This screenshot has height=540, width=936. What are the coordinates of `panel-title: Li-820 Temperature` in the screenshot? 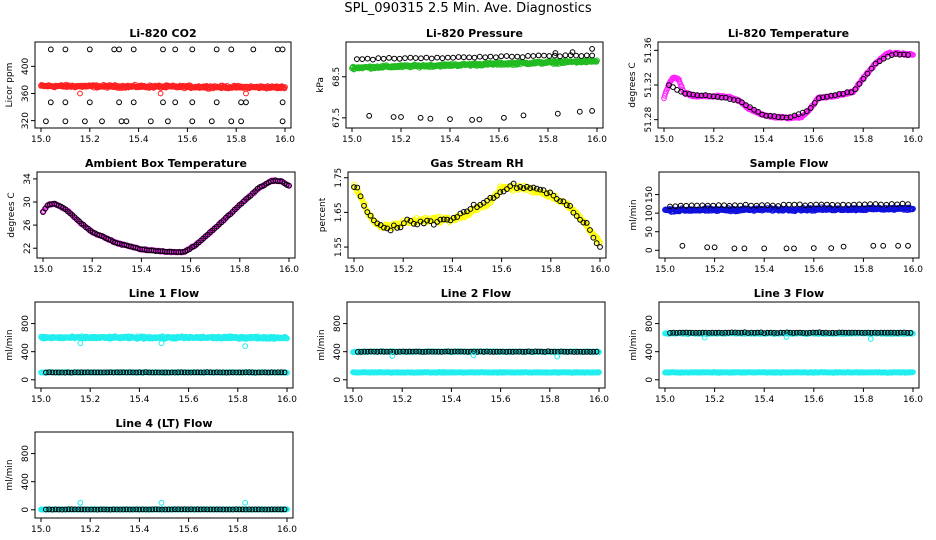 It's located at (788, 33).